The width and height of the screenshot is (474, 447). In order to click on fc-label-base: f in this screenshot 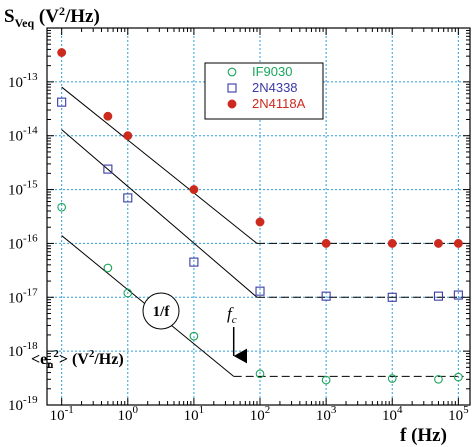, I will do `click(230, 313)`.